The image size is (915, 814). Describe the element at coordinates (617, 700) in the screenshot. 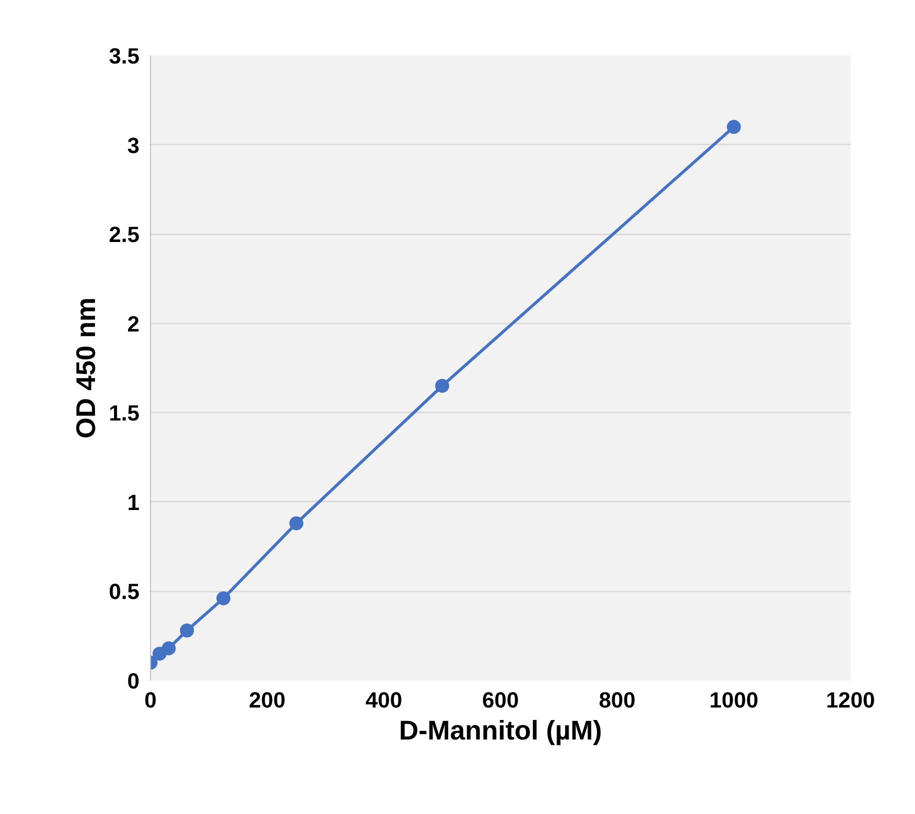

I see `x-tick-label: 800` at that location.